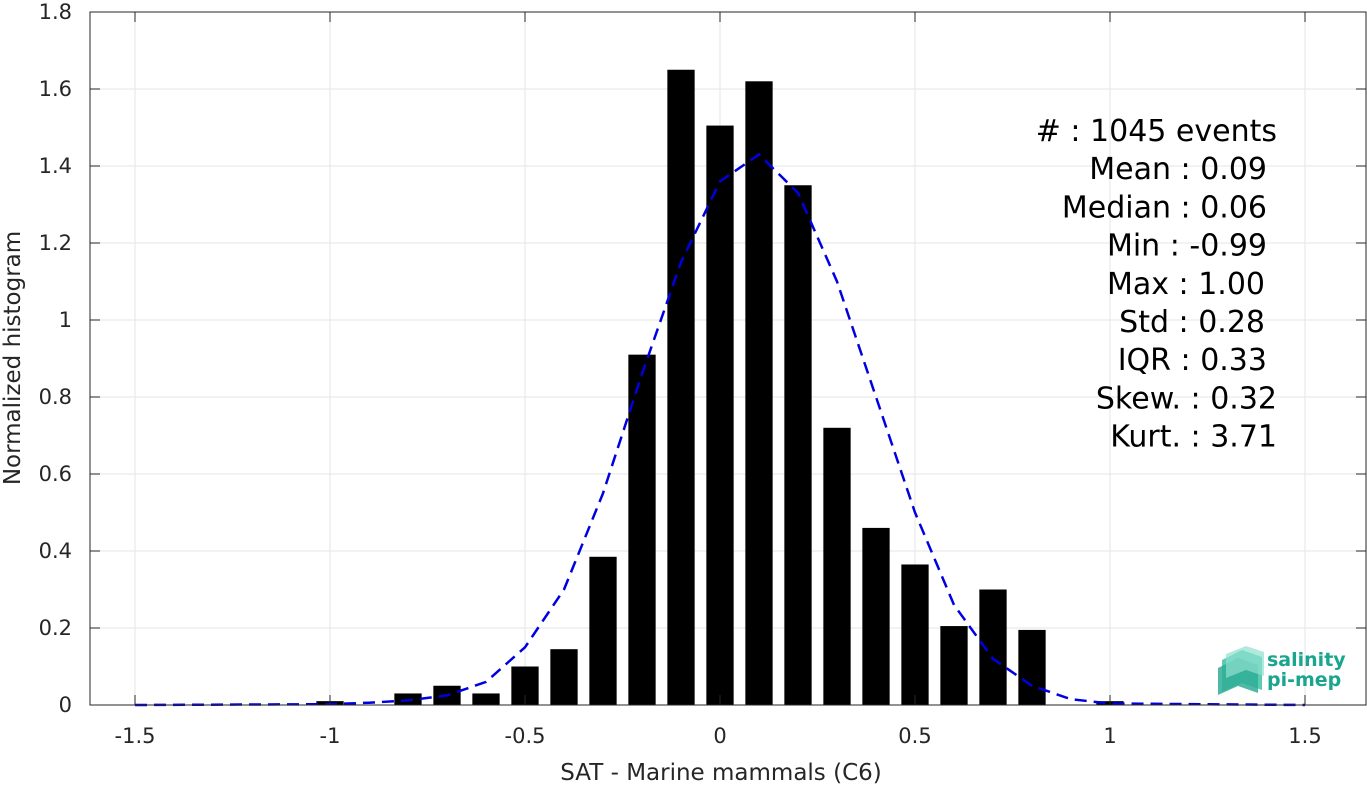  What do you see at coordinates (525, 736) in the screenshot?
I see `x-tick-label: -0.5` at bounding box center [525, 736].